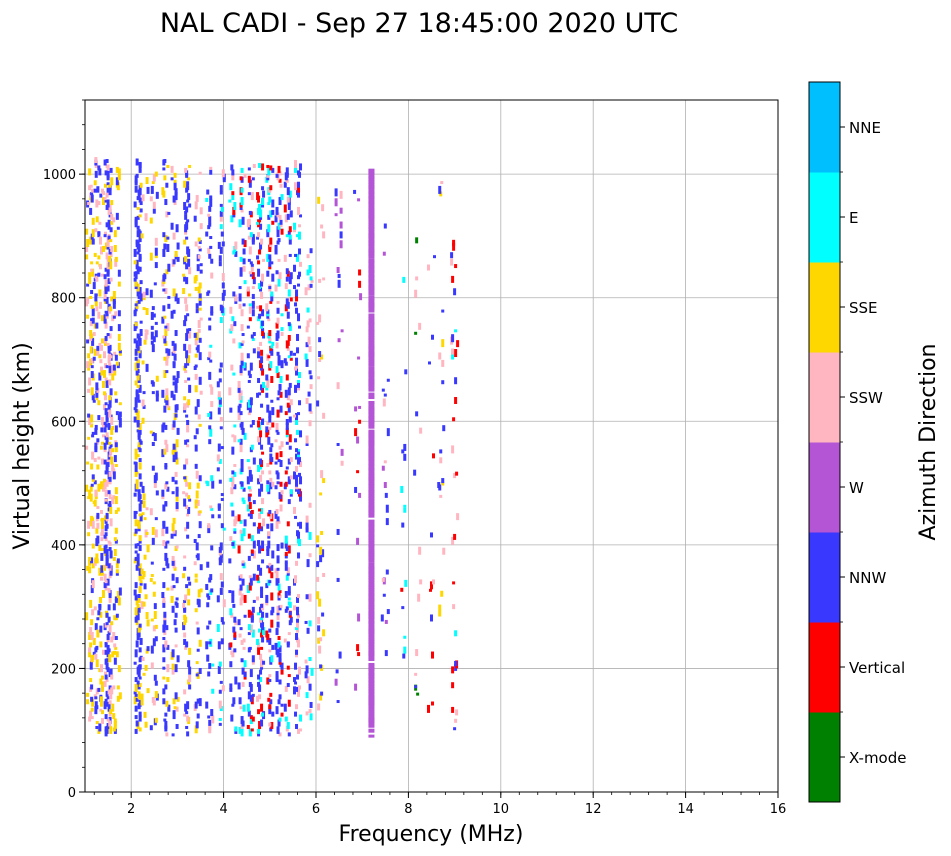 The height and width of the screenshot is (856, 951). Describe the element at coordinates (59, 175) in the screenshot. I see `y-tick-label: 1000` at that location.